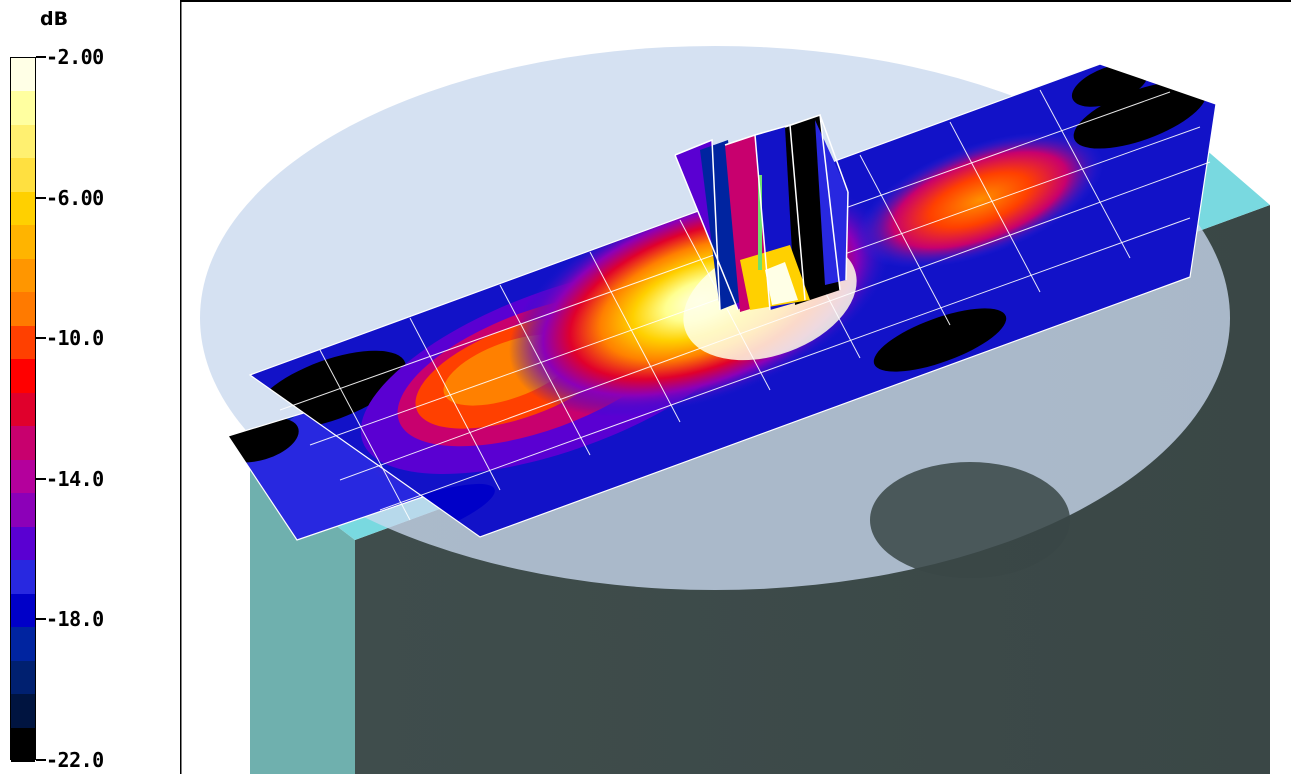 The width and height of the screenshot is (1291, 774). I want to click on colorbar-tick-label: -6.00, so click(75, 197).